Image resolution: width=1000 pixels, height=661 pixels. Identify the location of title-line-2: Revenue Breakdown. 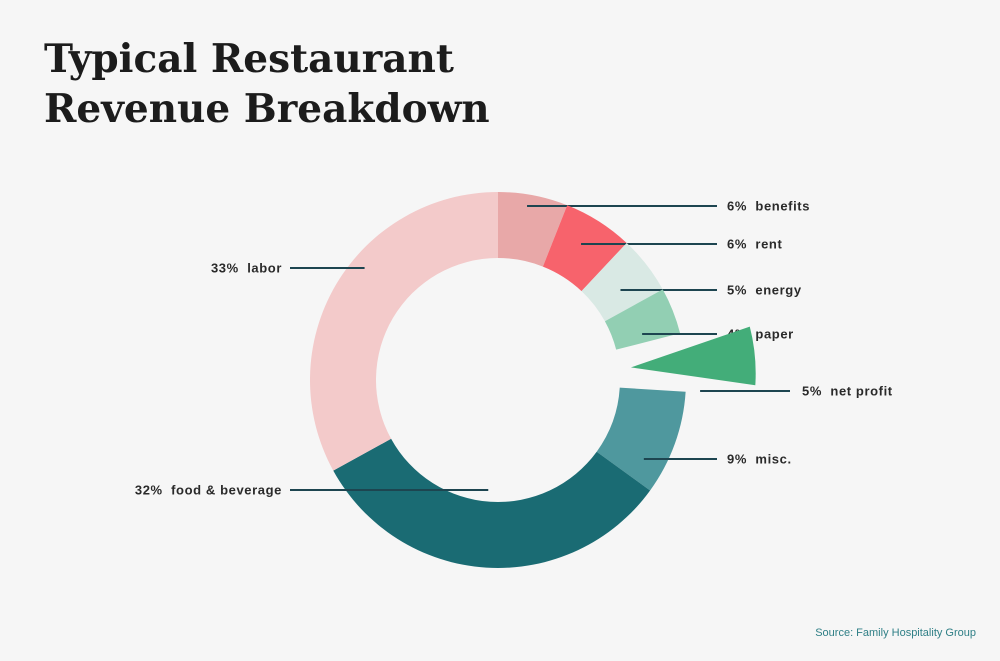
(267, 109).